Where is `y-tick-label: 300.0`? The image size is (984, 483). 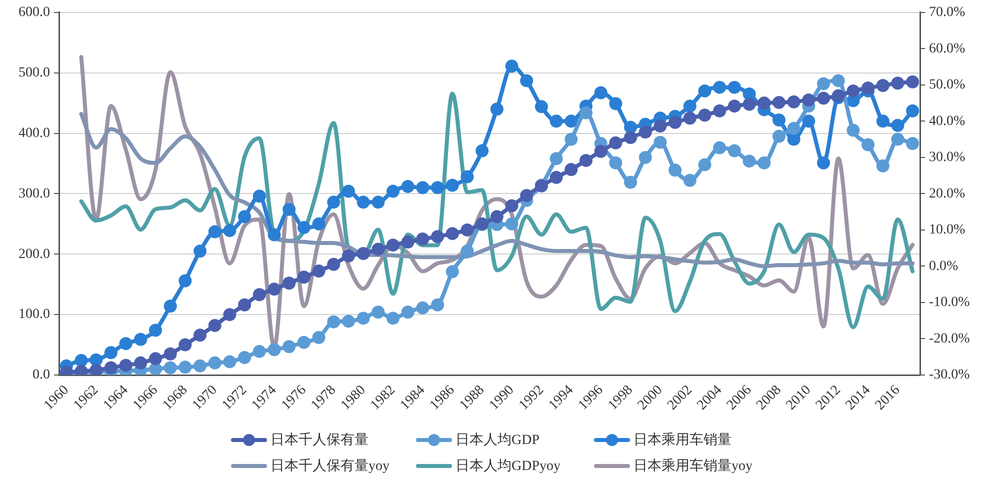 y-tick-label: 300.0 is located at coordinates (34, 194).